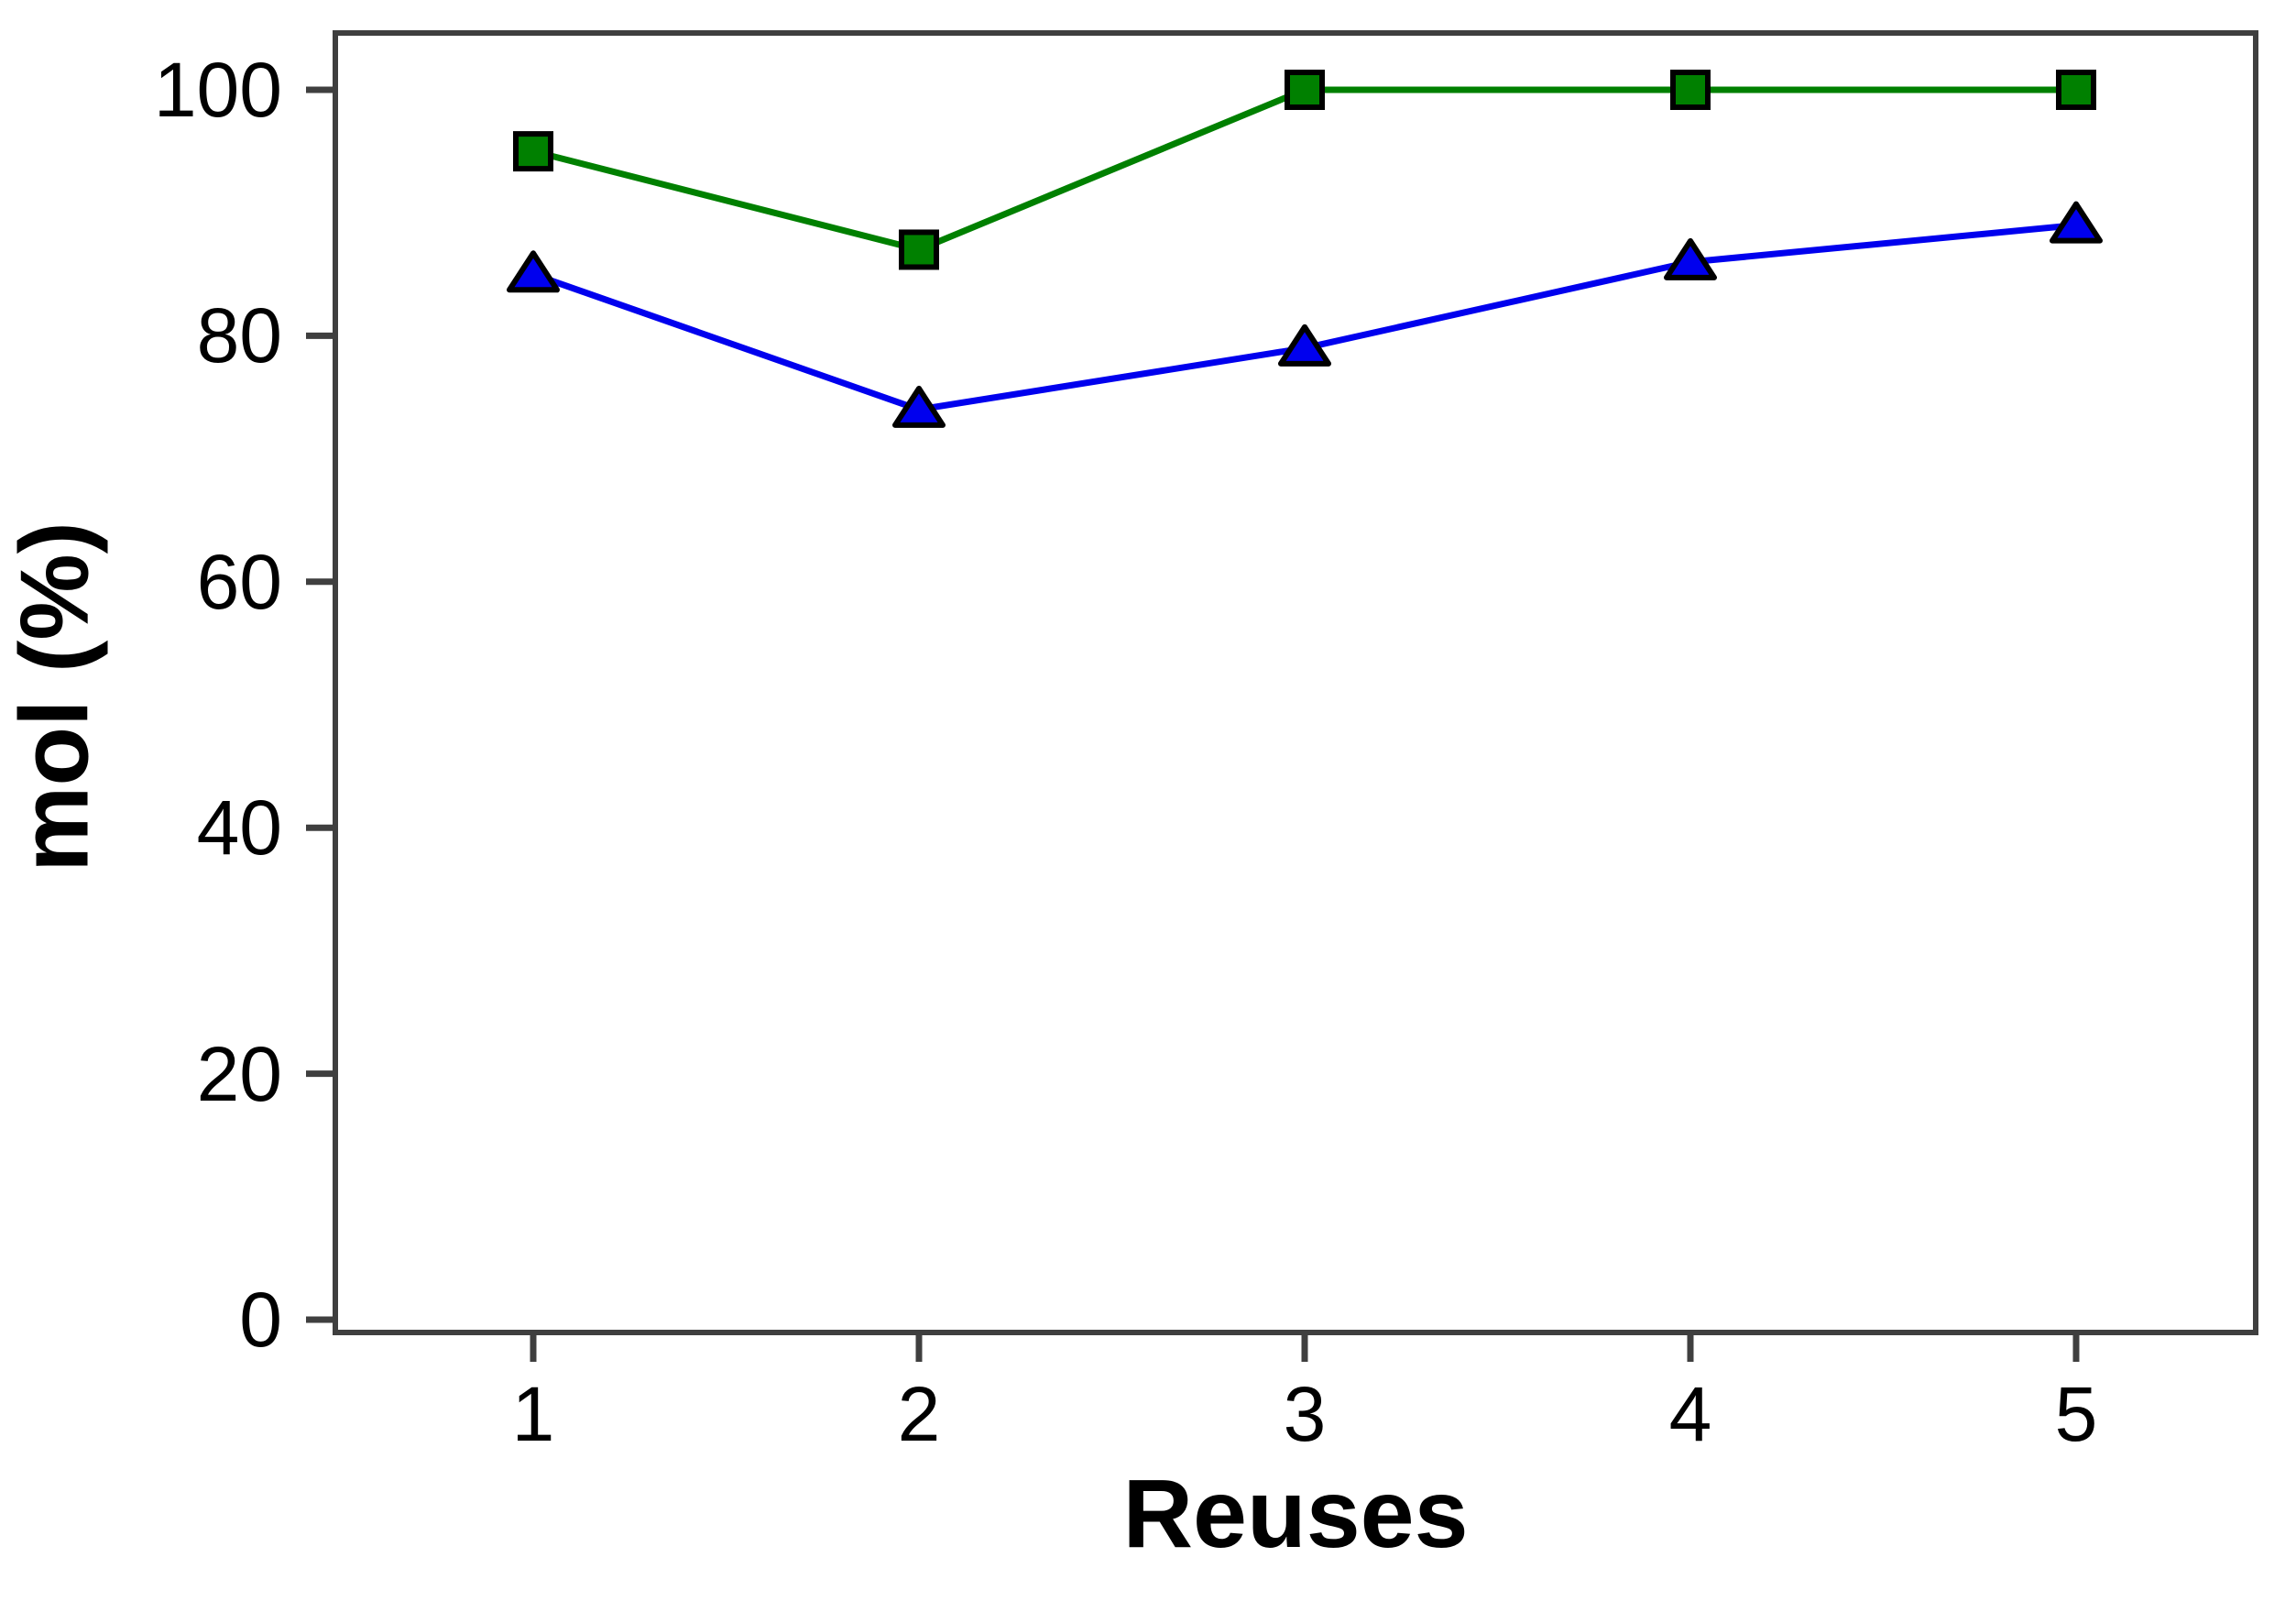 The height and width of the screenshot is (1601, 2296). Describe the element at coordinates (1305, 169) in the screenshot. I see `green-squares-line` at that location.